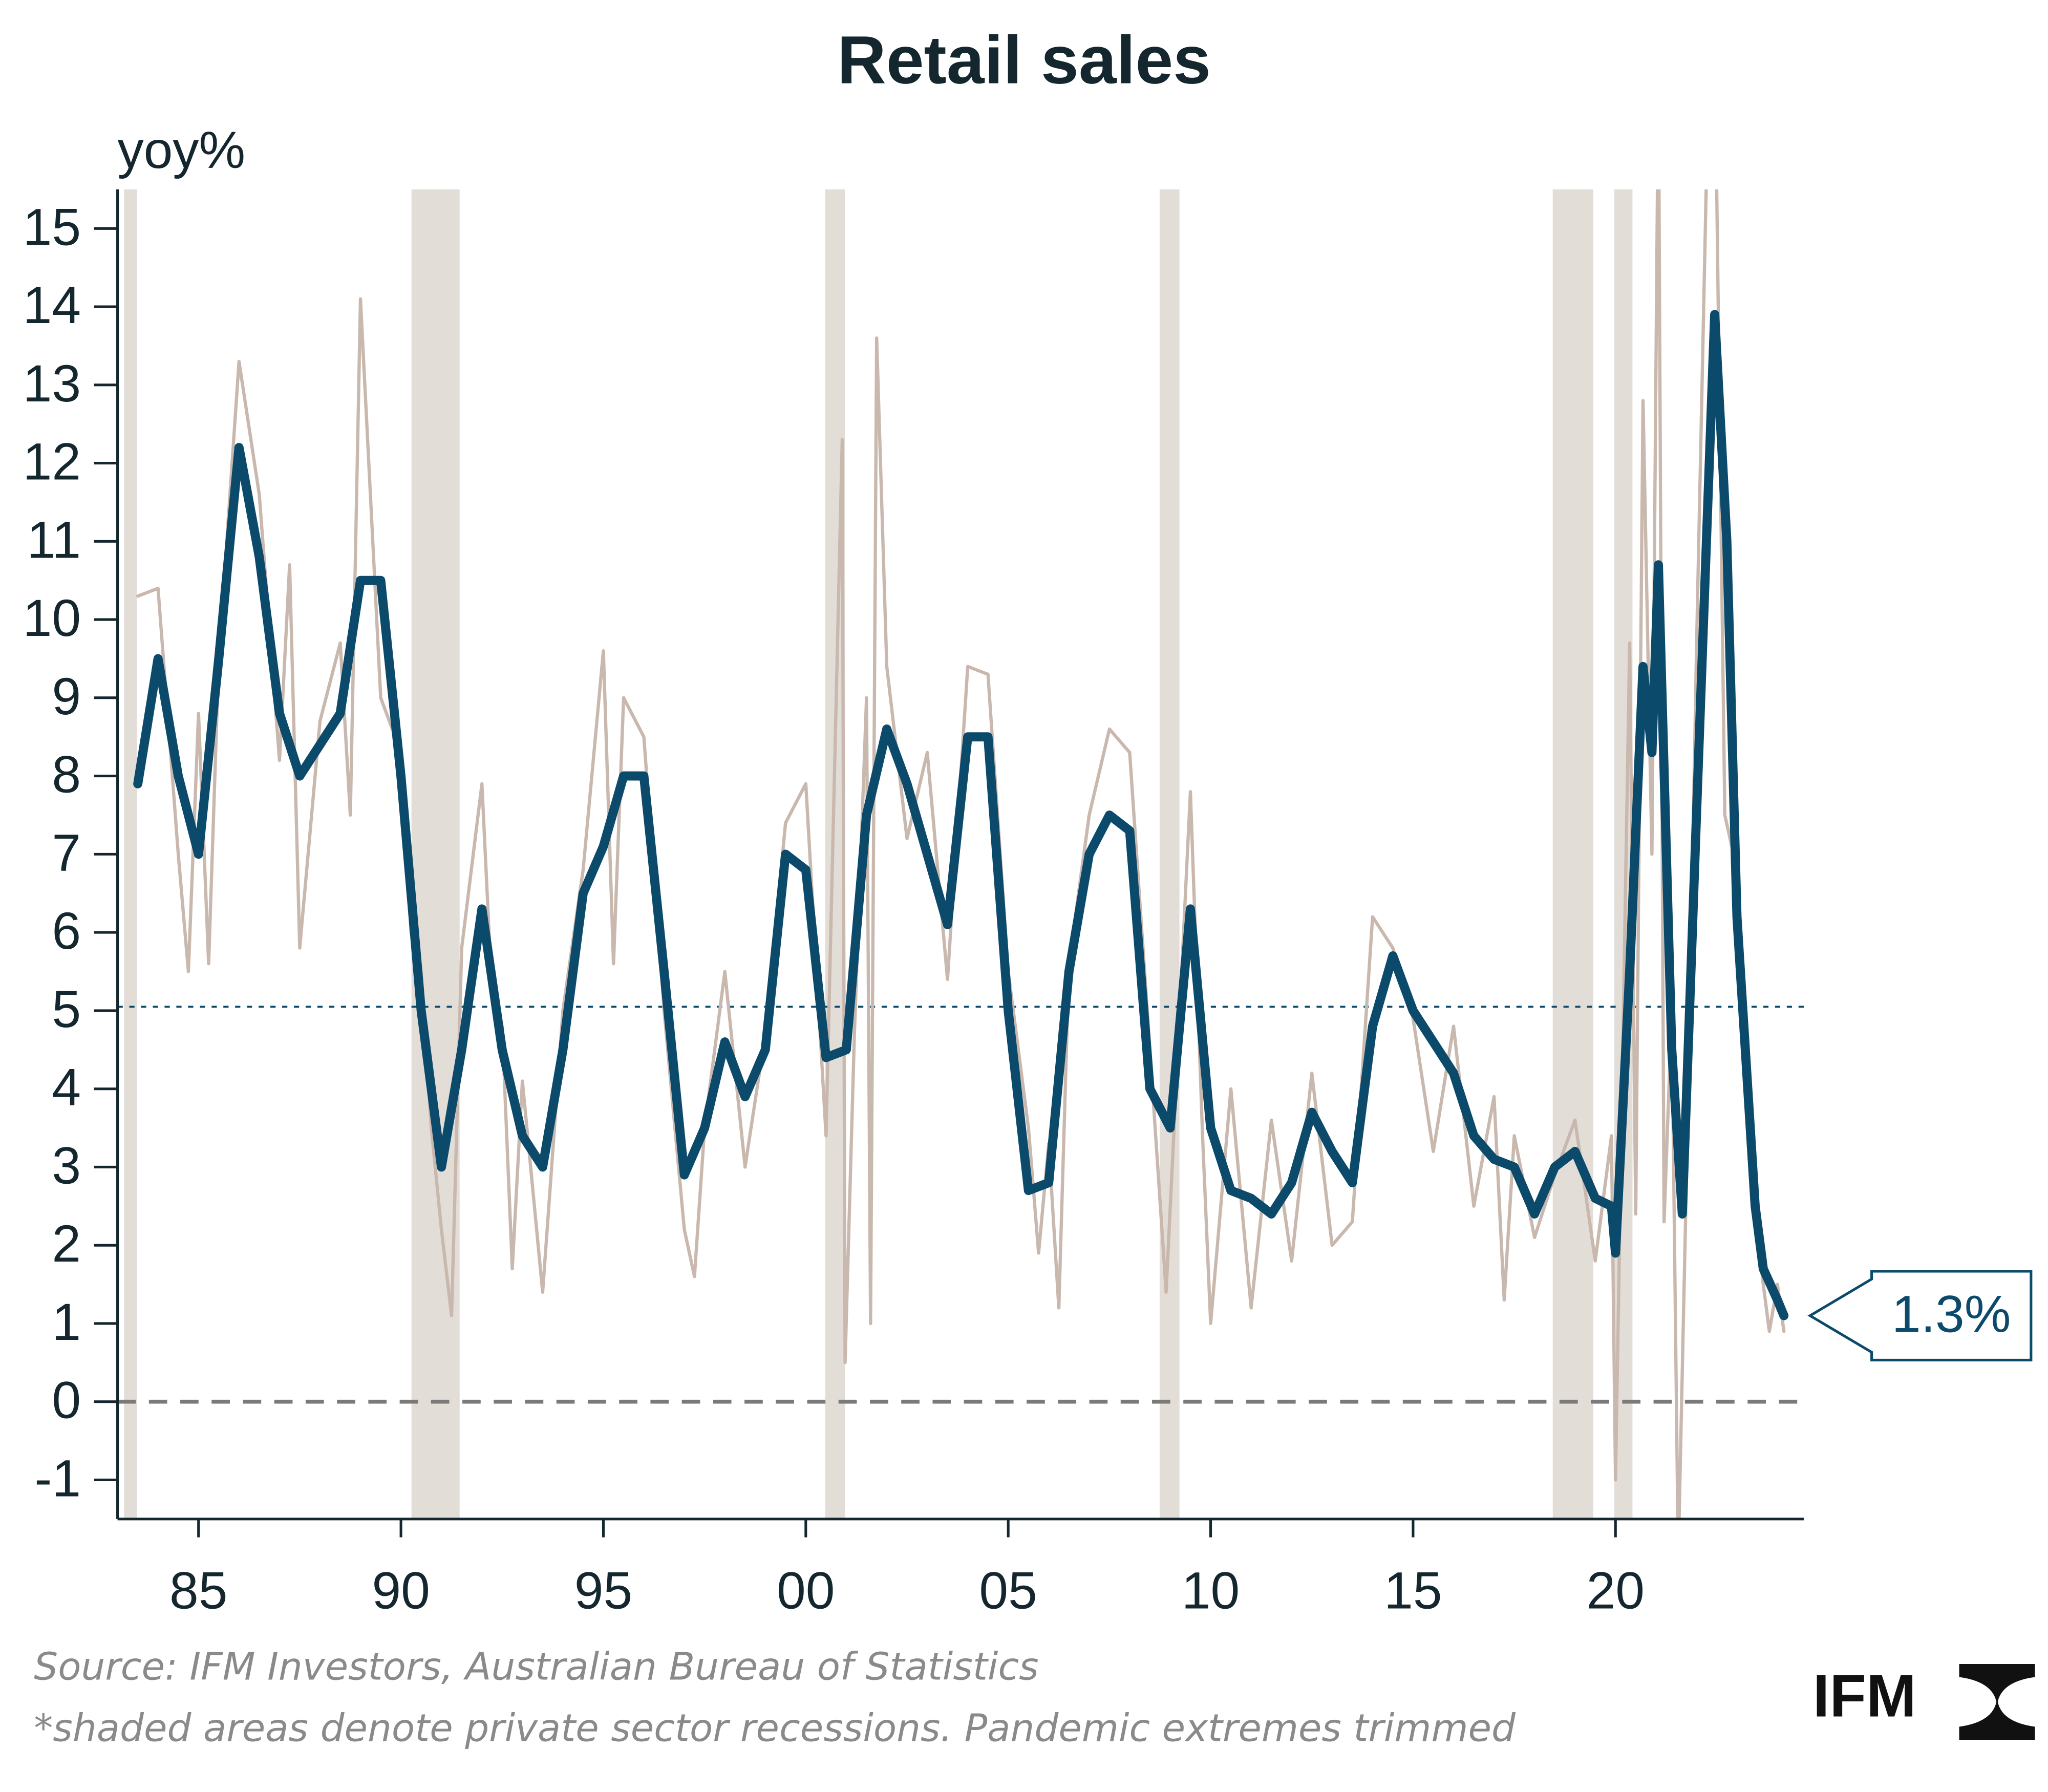  What do you see at coordinates (66, 1009) in the screenshot?
I see `y-tick-label: 5` at bounding box center [66, 1009].